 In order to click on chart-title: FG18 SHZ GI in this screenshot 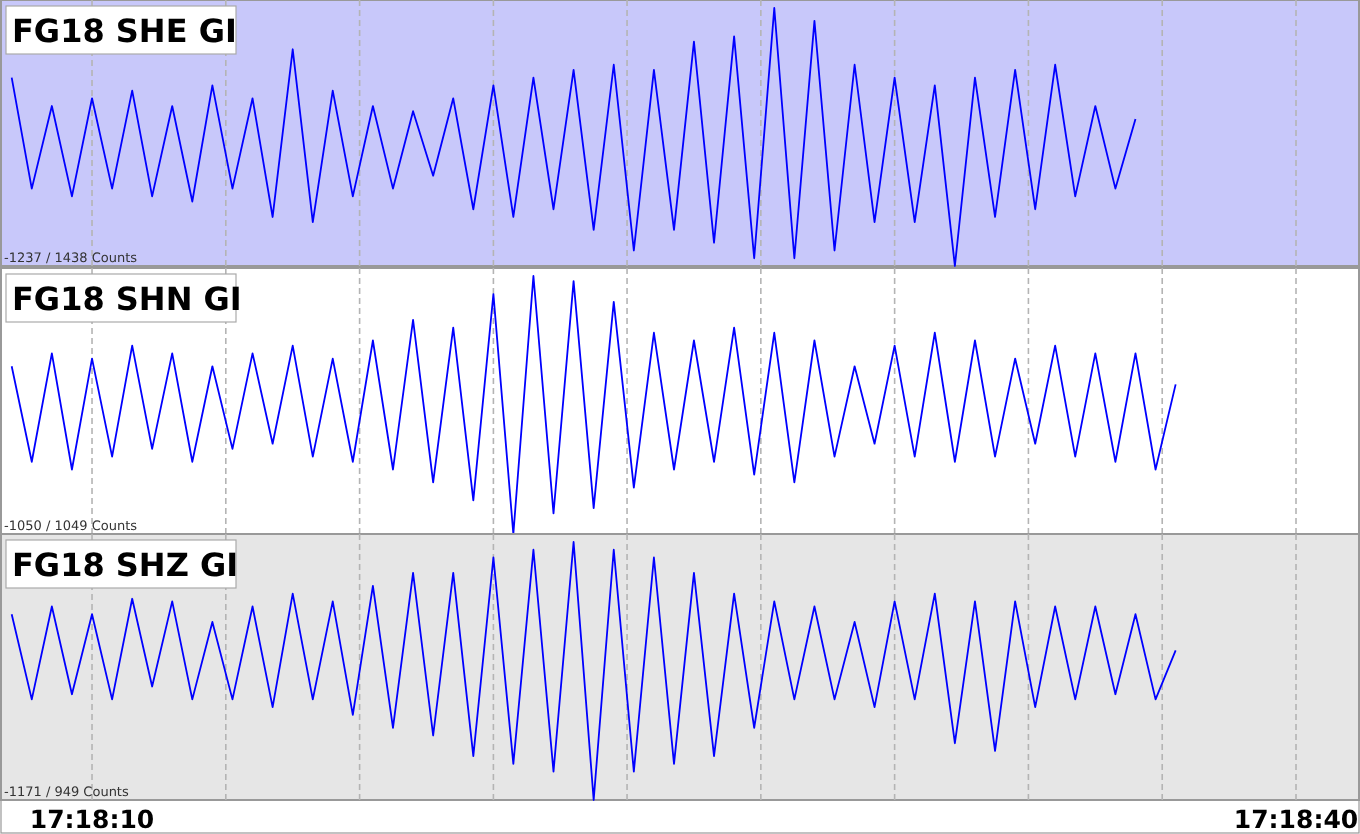, I will do `click(125, 565)`.